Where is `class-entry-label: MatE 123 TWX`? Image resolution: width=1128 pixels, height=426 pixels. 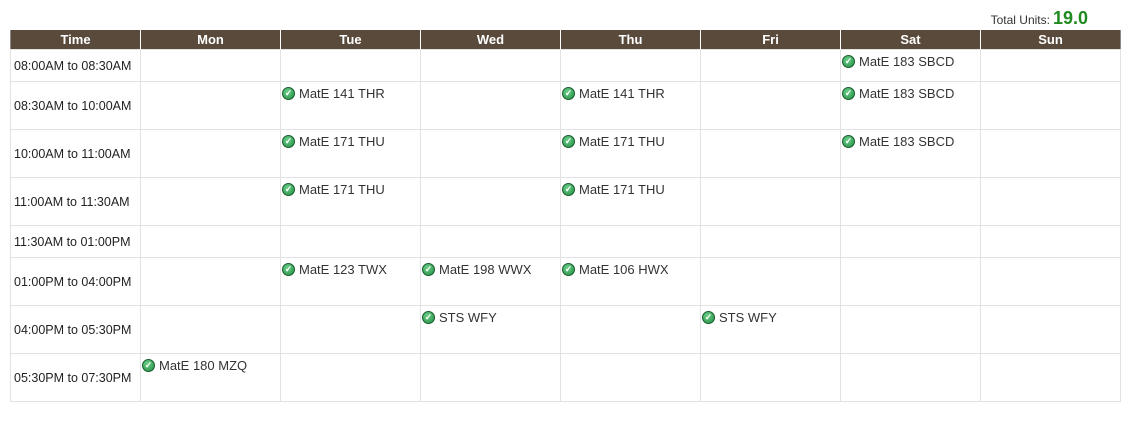
class-entry-label: MatE 123 TWX is located at coordinates (343, 269).